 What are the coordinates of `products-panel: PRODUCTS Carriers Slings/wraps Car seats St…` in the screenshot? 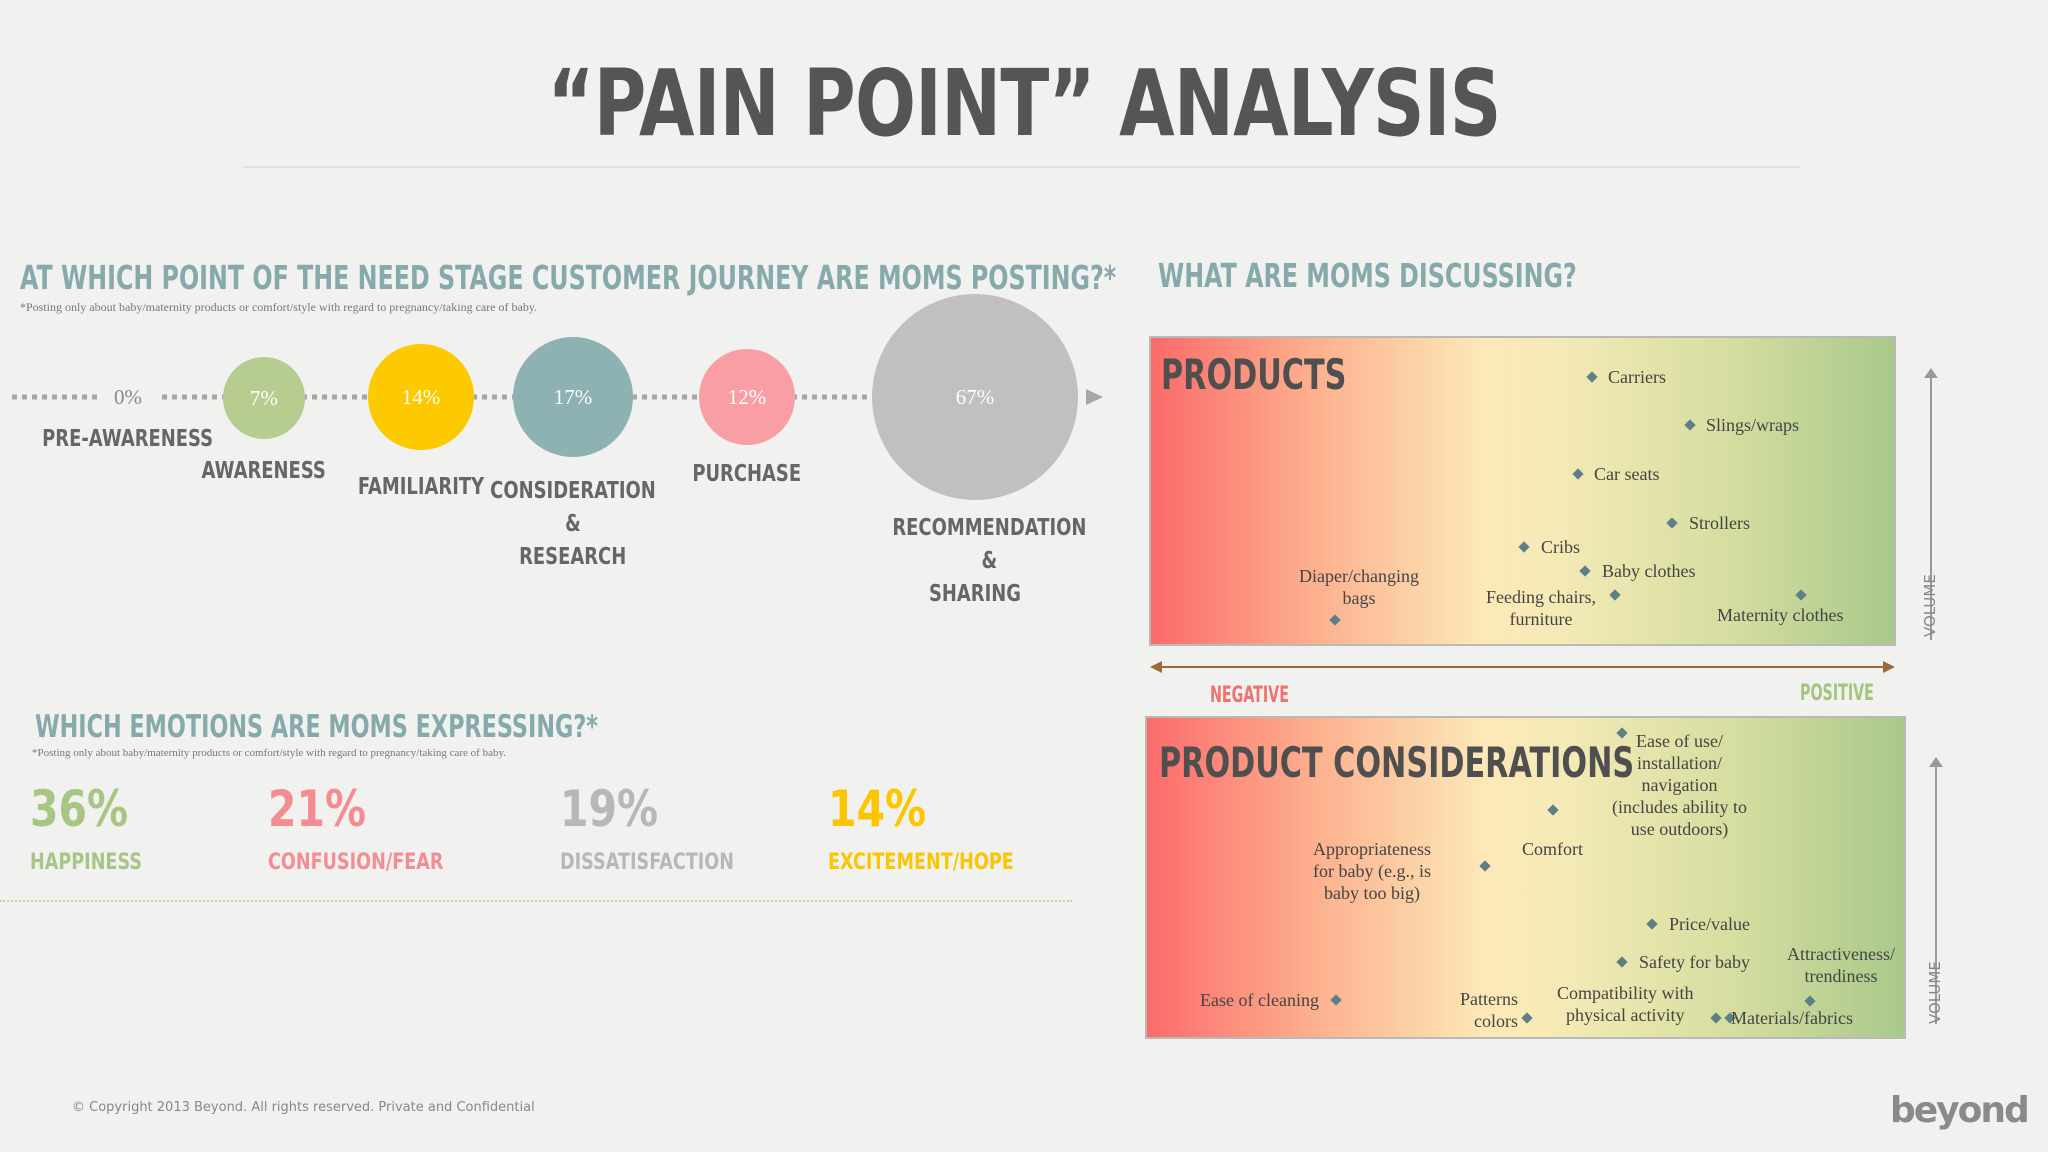 It's located at (1522, 491).